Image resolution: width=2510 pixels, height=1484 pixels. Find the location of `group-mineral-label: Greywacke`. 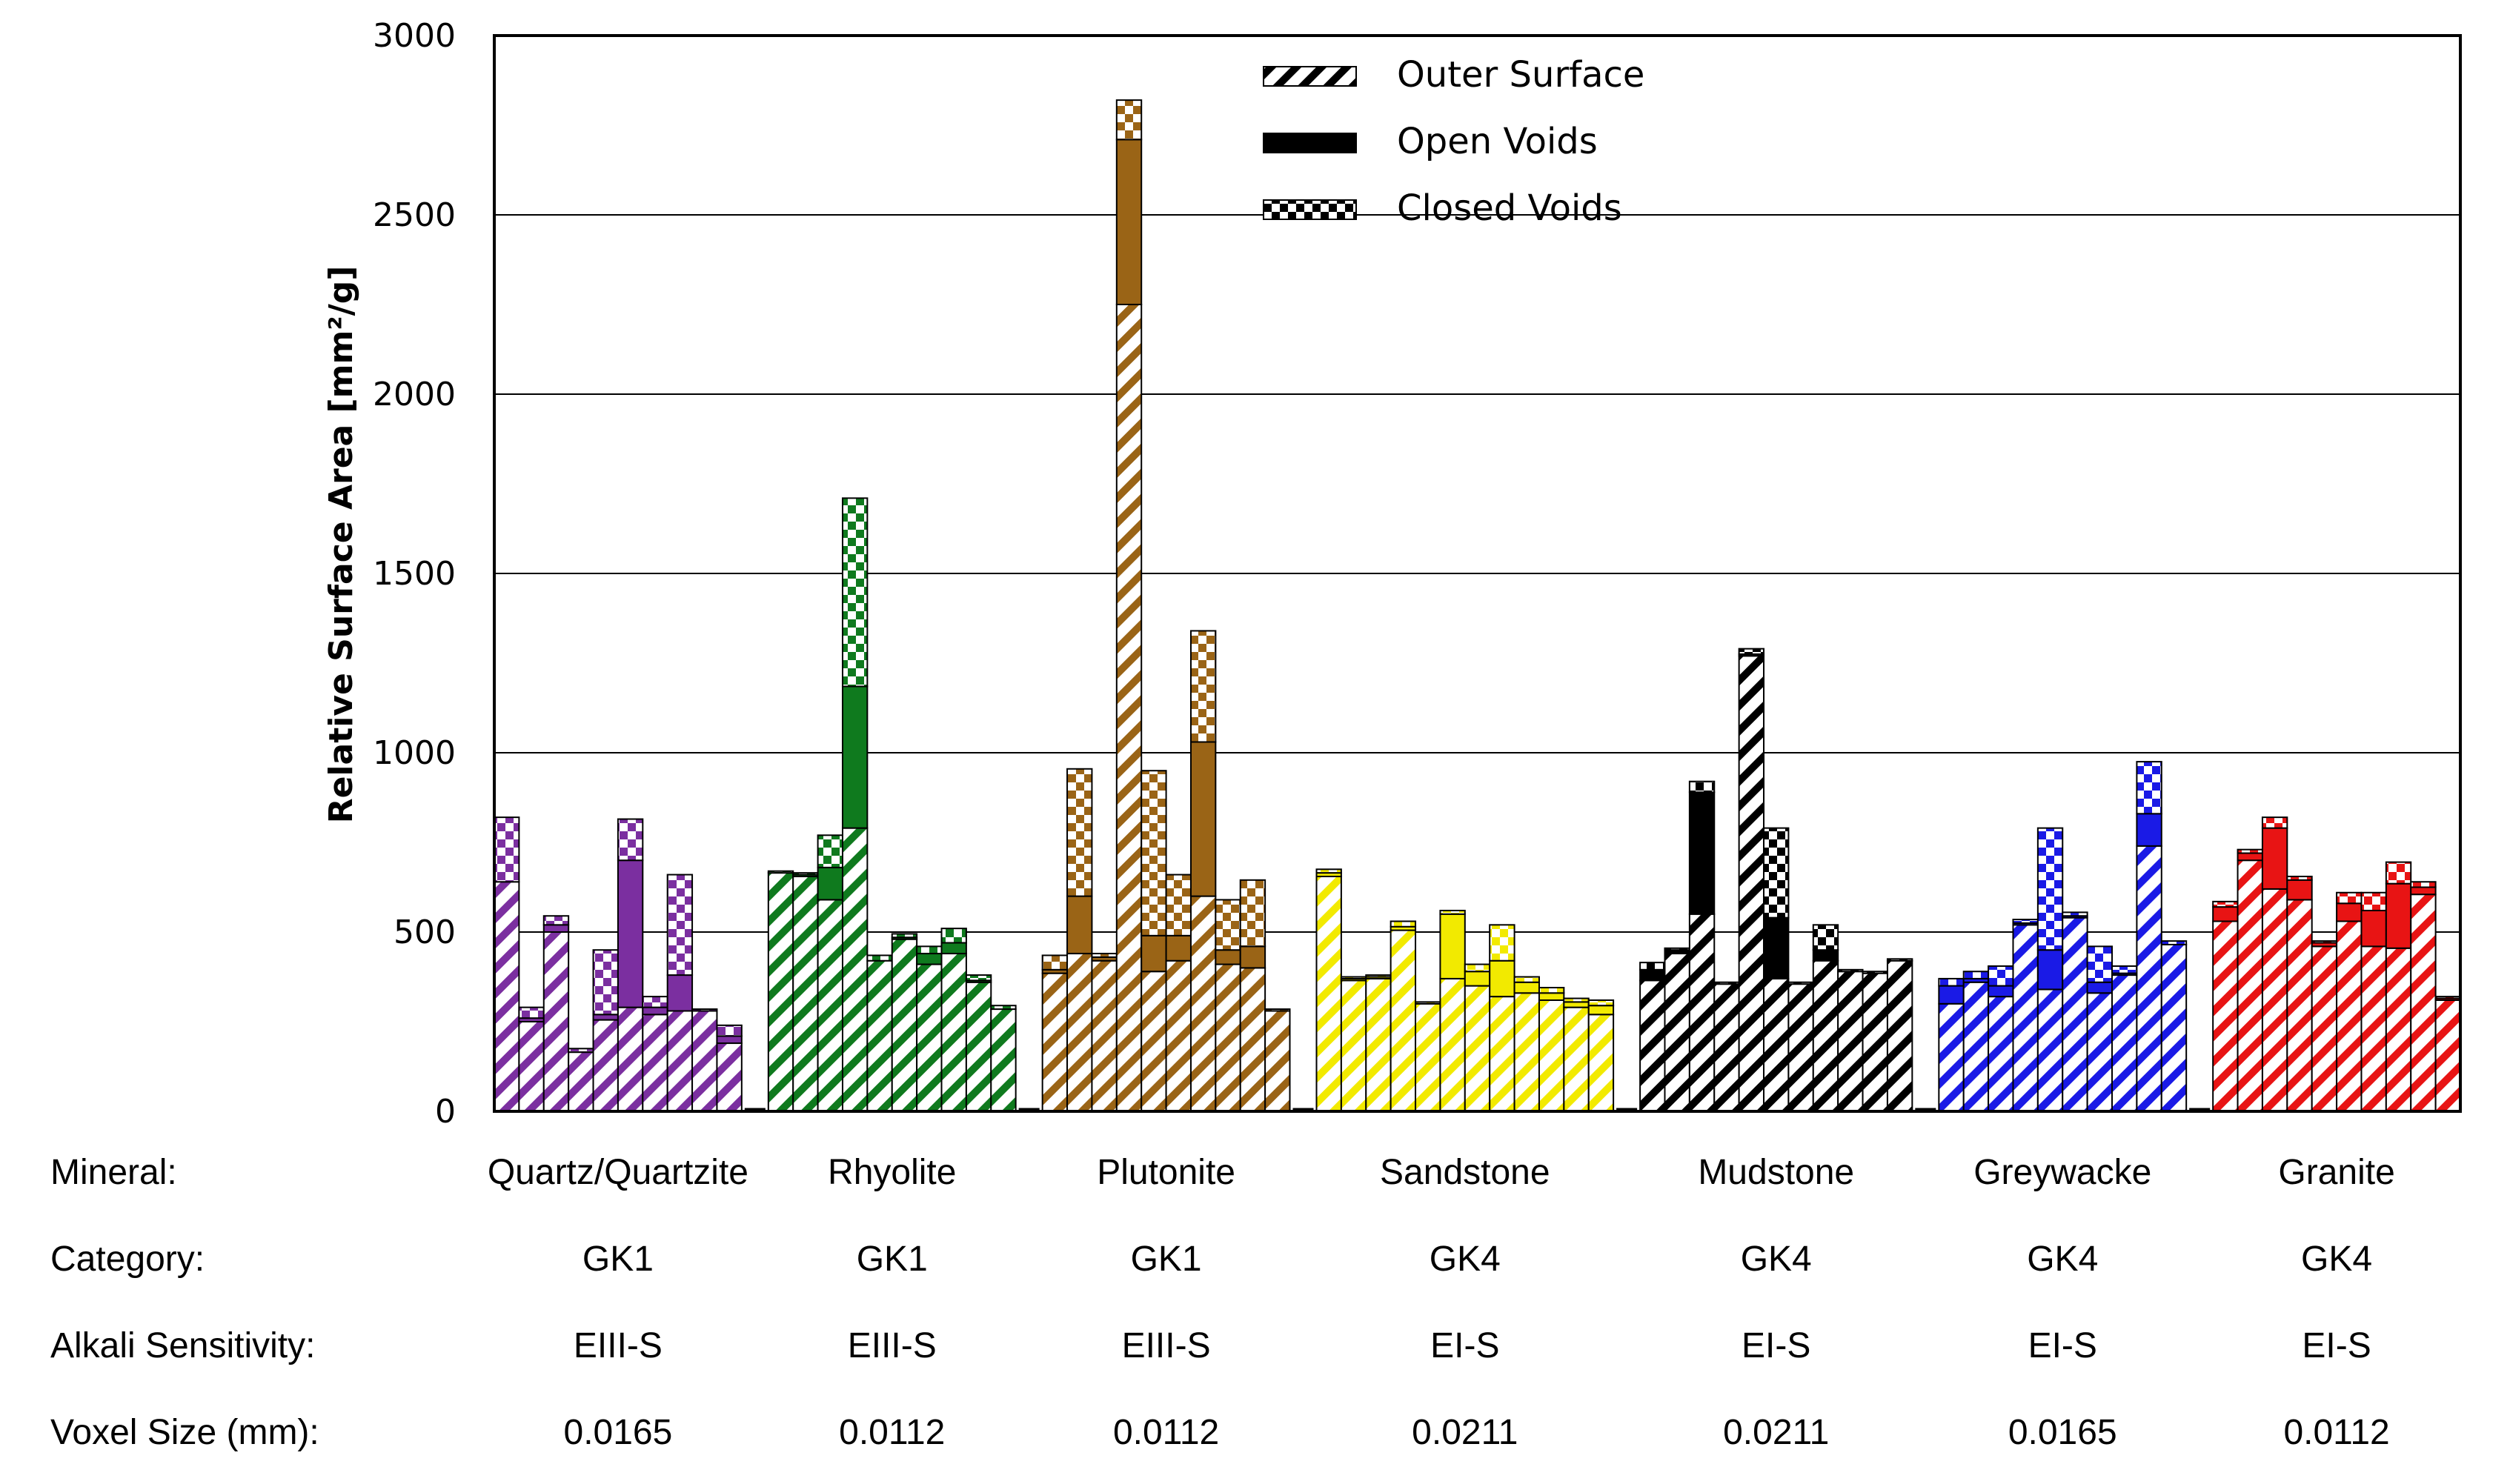

group-mineral-label: Greywacke is located at coordinates (2062, 1172).